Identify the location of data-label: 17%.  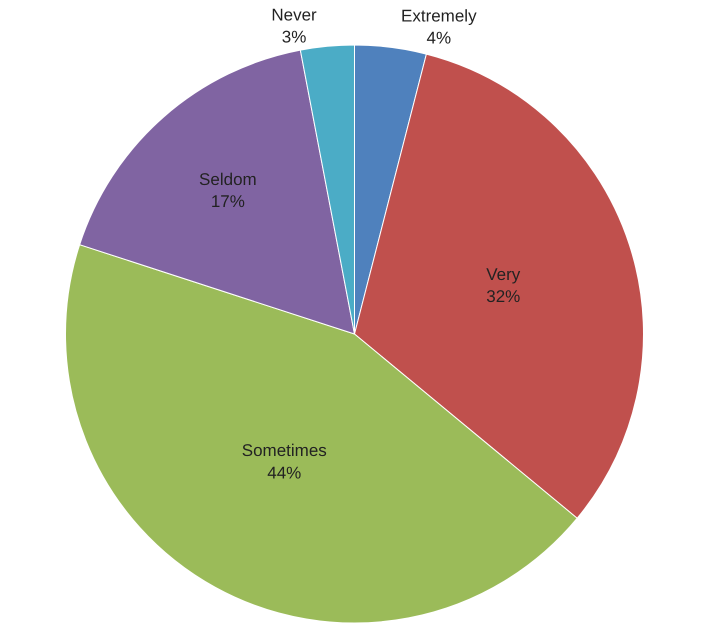
(227, 201).